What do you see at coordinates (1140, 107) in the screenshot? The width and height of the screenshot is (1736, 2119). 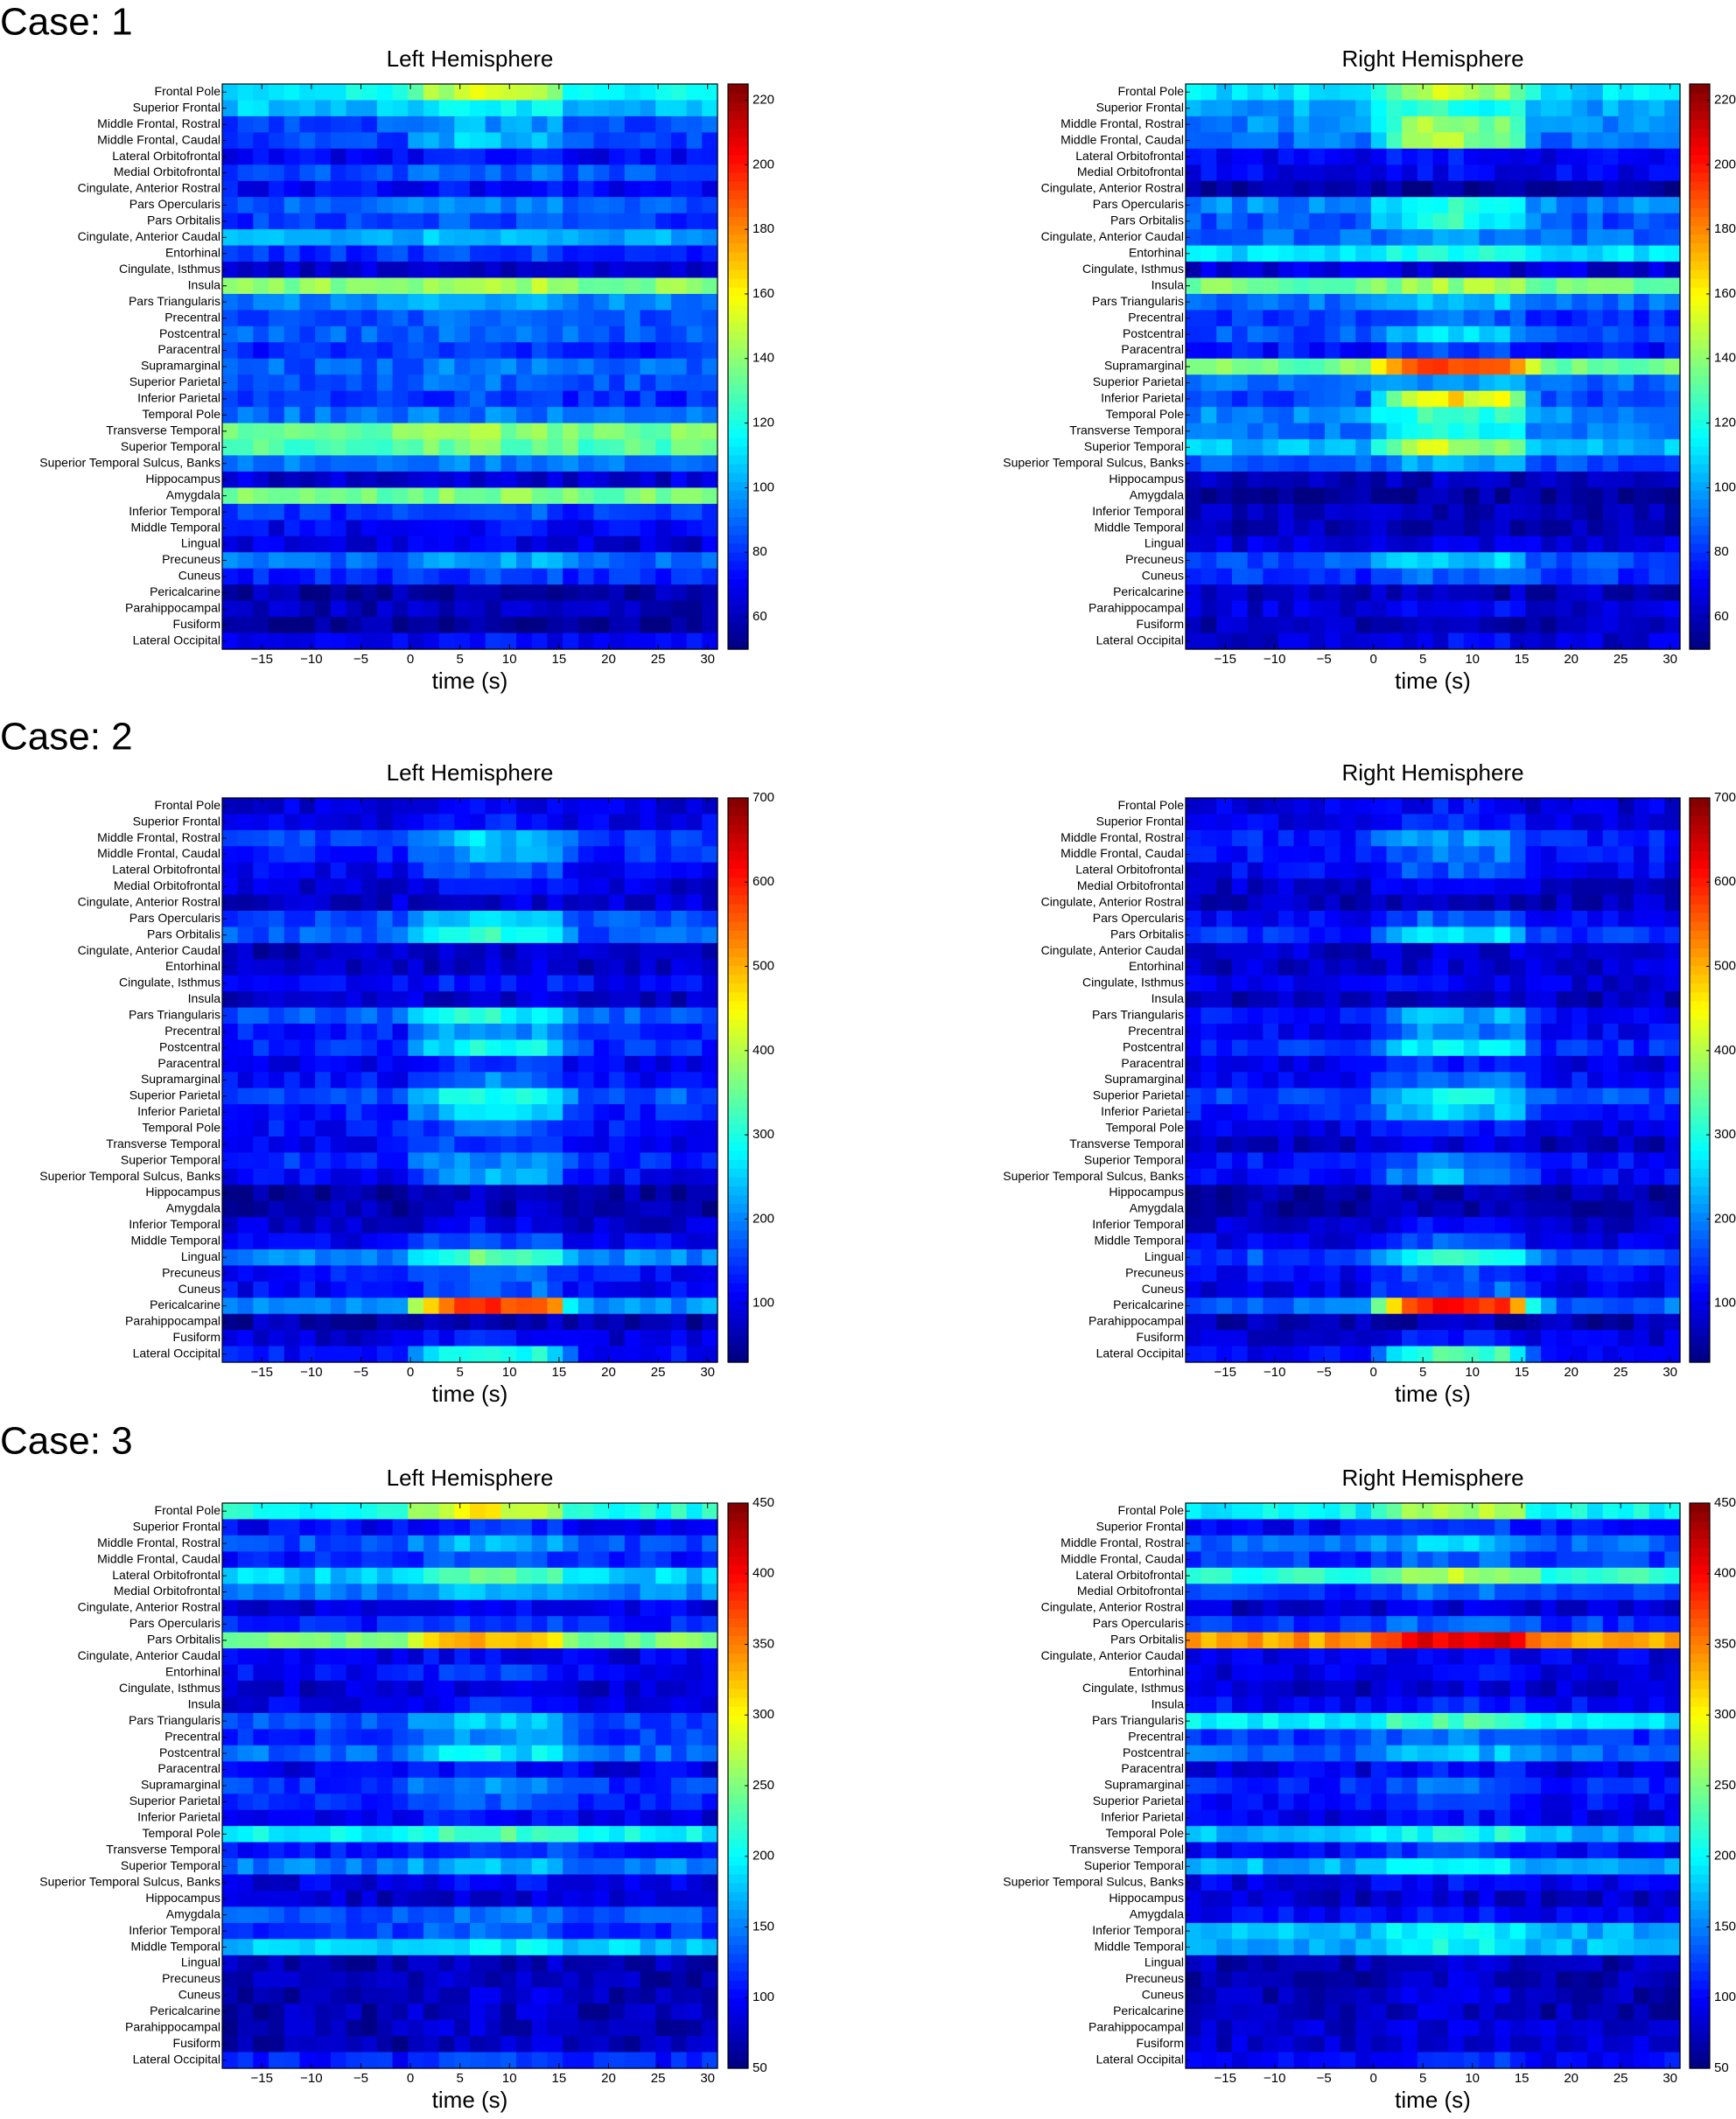 I see `region-label: Superior Frontal` at bounding box center [1140, 107].